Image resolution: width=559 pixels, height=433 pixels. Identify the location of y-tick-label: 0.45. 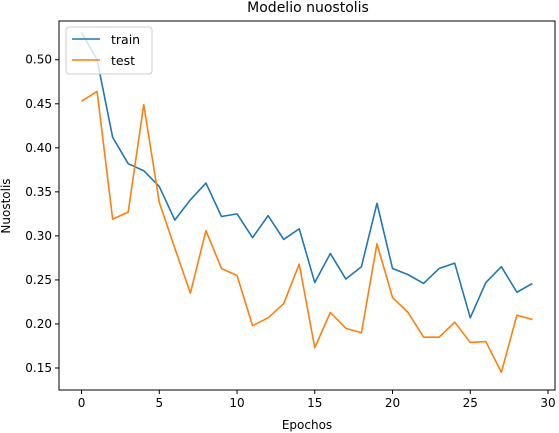
(38, 104).